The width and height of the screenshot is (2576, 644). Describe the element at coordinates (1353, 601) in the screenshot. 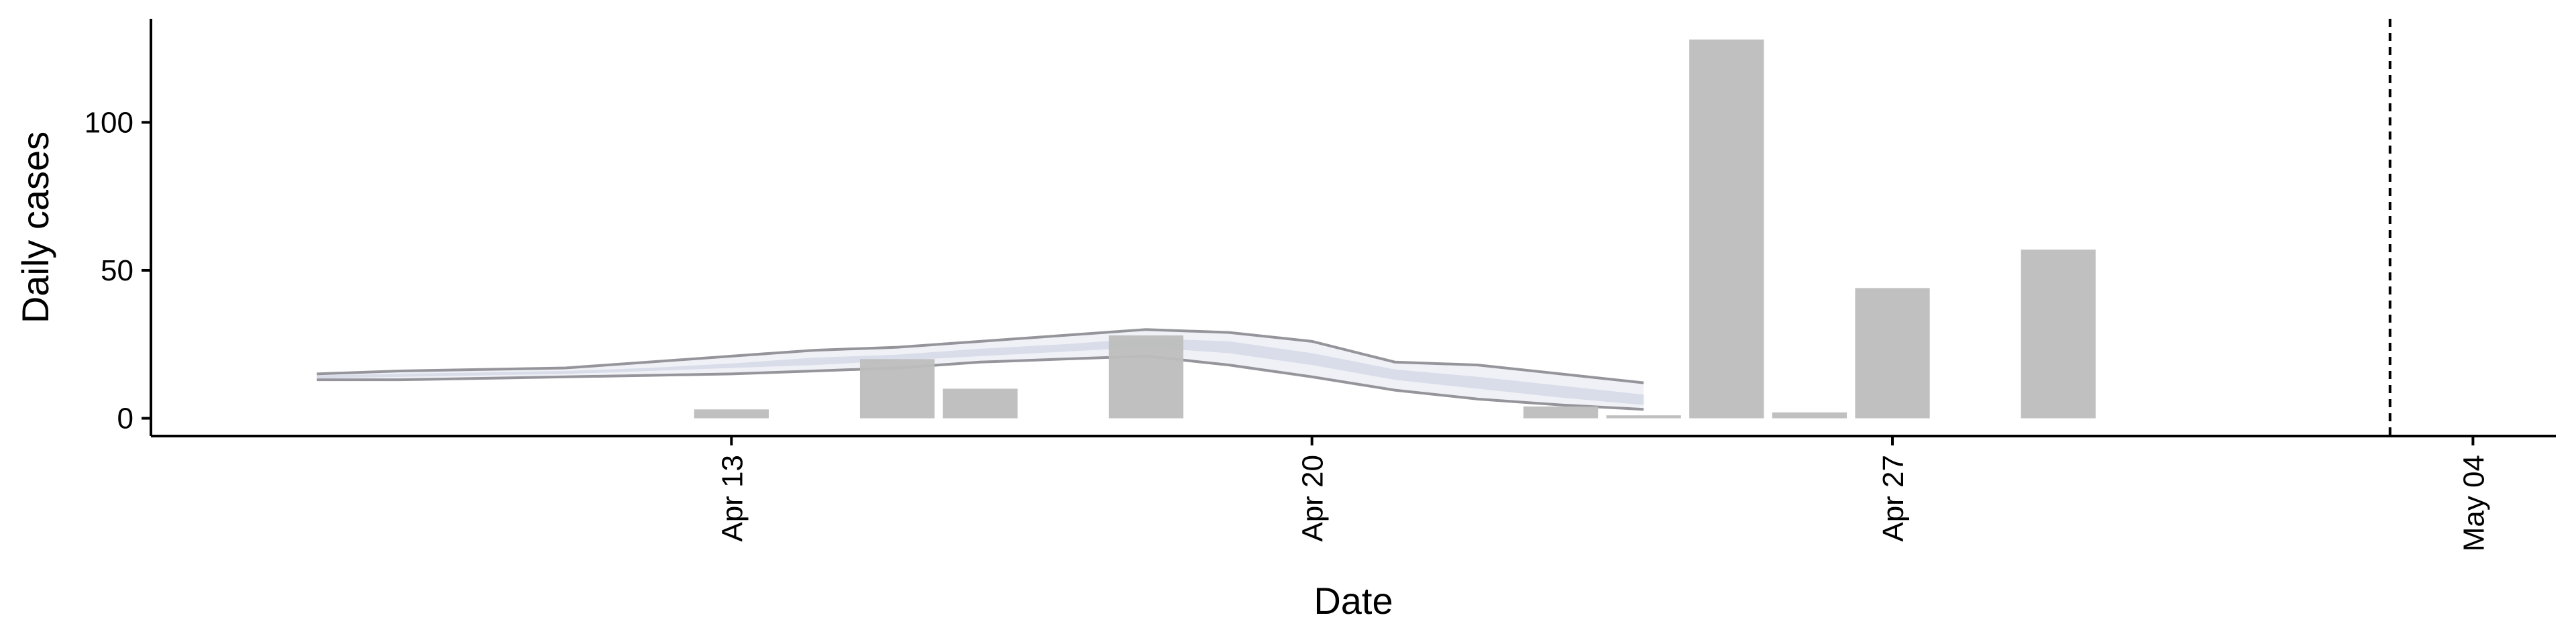

I see `x-axis-title: Date` at that location.